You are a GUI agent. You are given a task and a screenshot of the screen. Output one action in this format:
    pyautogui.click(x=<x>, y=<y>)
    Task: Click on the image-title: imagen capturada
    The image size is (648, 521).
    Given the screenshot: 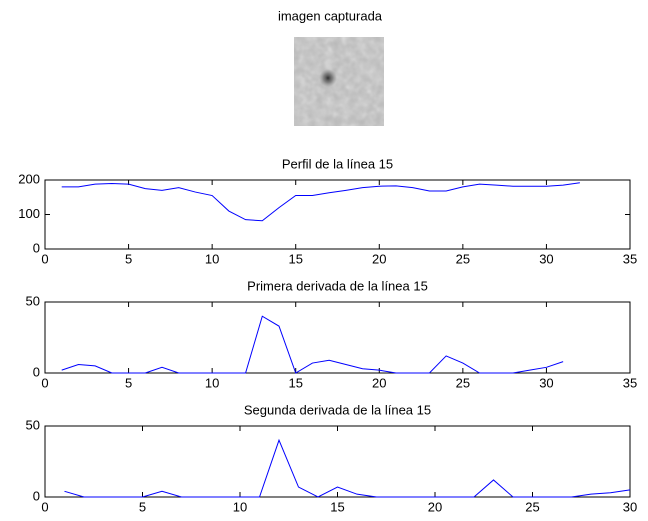 What is the action you would take?
    pyautogui.click(x=330, y=15)
    